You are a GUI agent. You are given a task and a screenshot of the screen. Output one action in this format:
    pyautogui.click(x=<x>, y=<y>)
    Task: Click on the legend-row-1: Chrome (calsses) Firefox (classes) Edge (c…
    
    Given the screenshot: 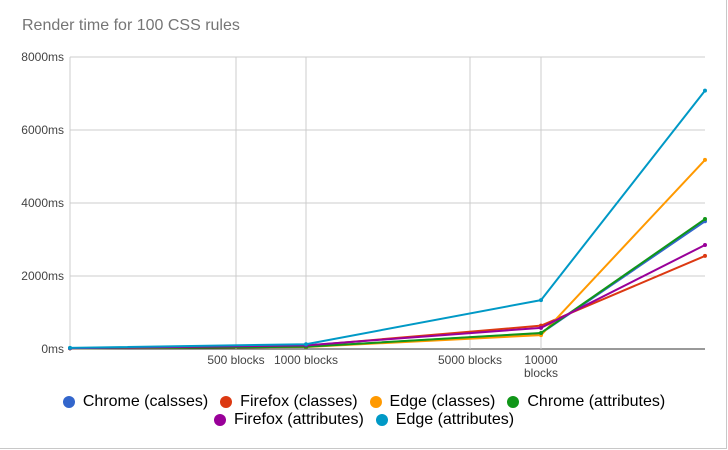 What is the action you would take?
    pyautogui.click(x=364, y=402)
    